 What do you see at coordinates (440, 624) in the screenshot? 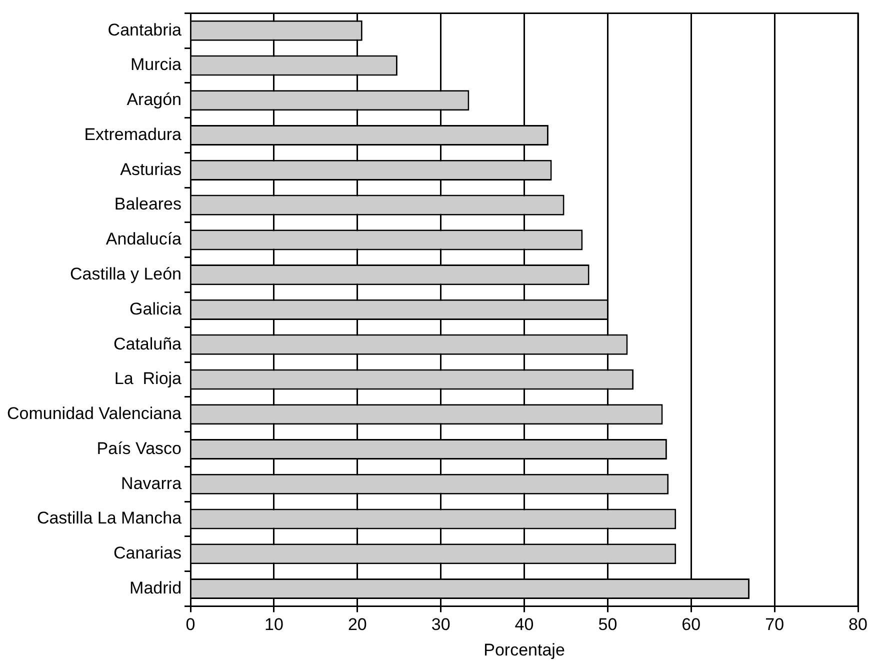
I see `x-tick-label: 30` at bounding box center [440, 624].